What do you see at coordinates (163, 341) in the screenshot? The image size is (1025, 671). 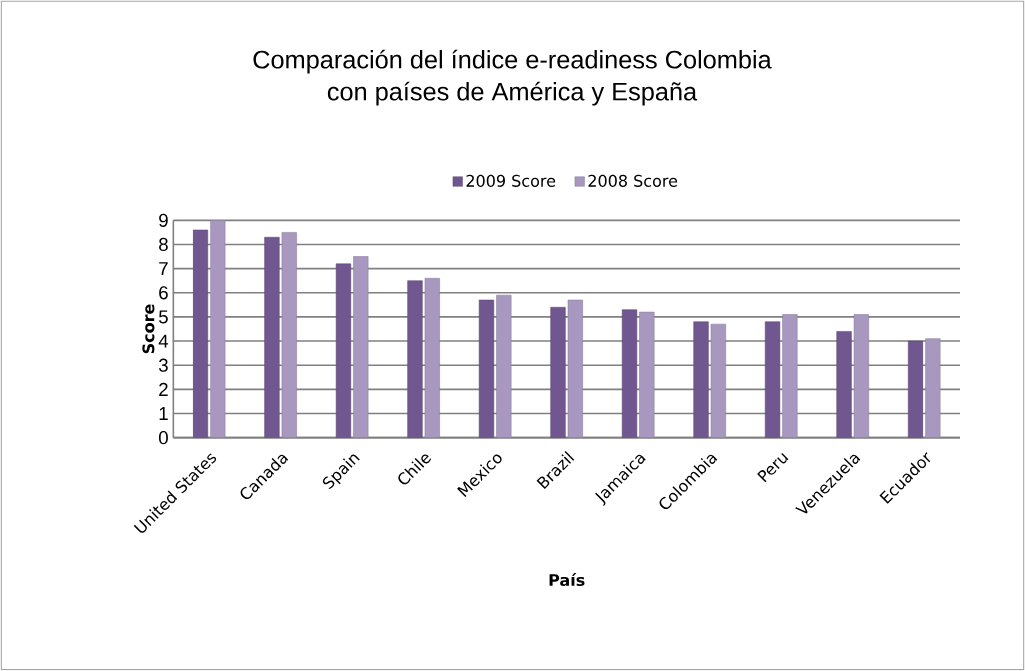 I see `y-tick-label: 4` at bounding box center [163, 341].